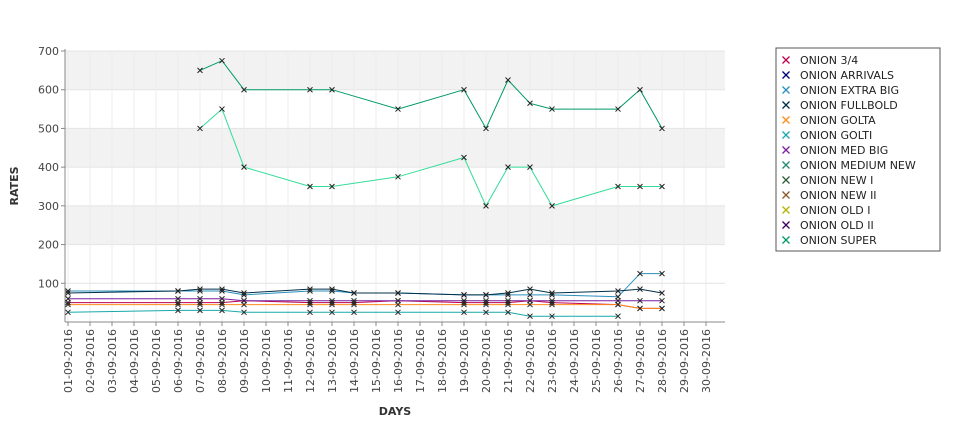 The width and height of the screenshot is (975, 433). Describe the element at coordinates (849, 105) in the screenshot. I see `legend-label: ONION FULLBOLD` at that location.